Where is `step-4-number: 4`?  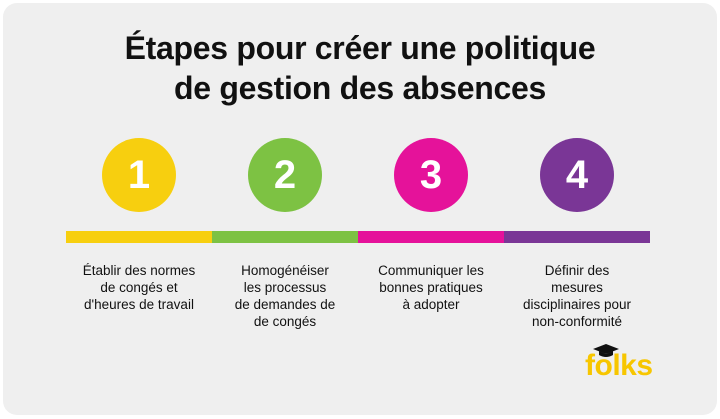
step-4-number: 4 is located at coordinates (577, 174).